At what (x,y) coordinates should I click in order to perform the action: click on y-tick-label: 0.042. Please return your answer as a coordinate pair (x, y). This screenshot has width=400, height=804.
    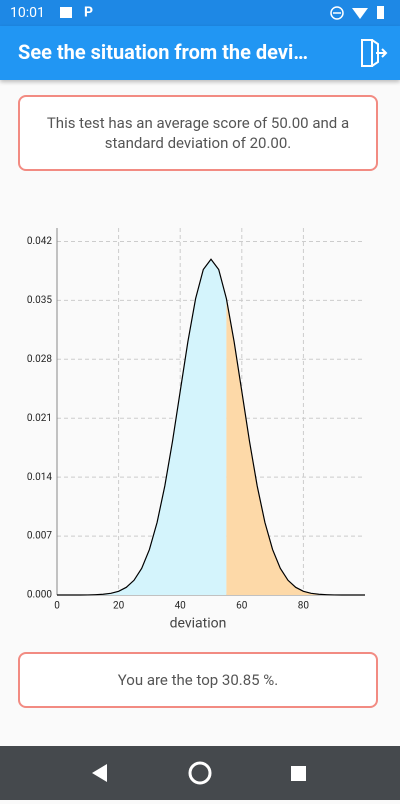
    Looking at the image, I should click on (39, 241).